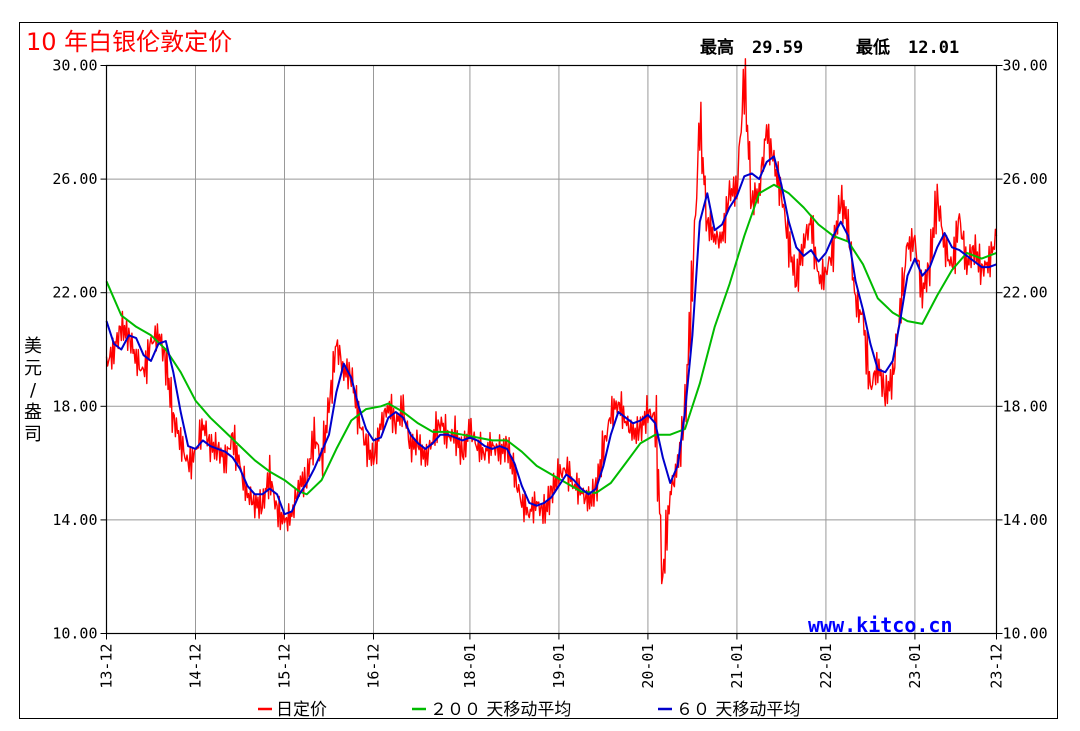 The width and height of the screenshot is (1080, 731). I want to click on y-tick-label-left: 10.00, so click(74, 634).